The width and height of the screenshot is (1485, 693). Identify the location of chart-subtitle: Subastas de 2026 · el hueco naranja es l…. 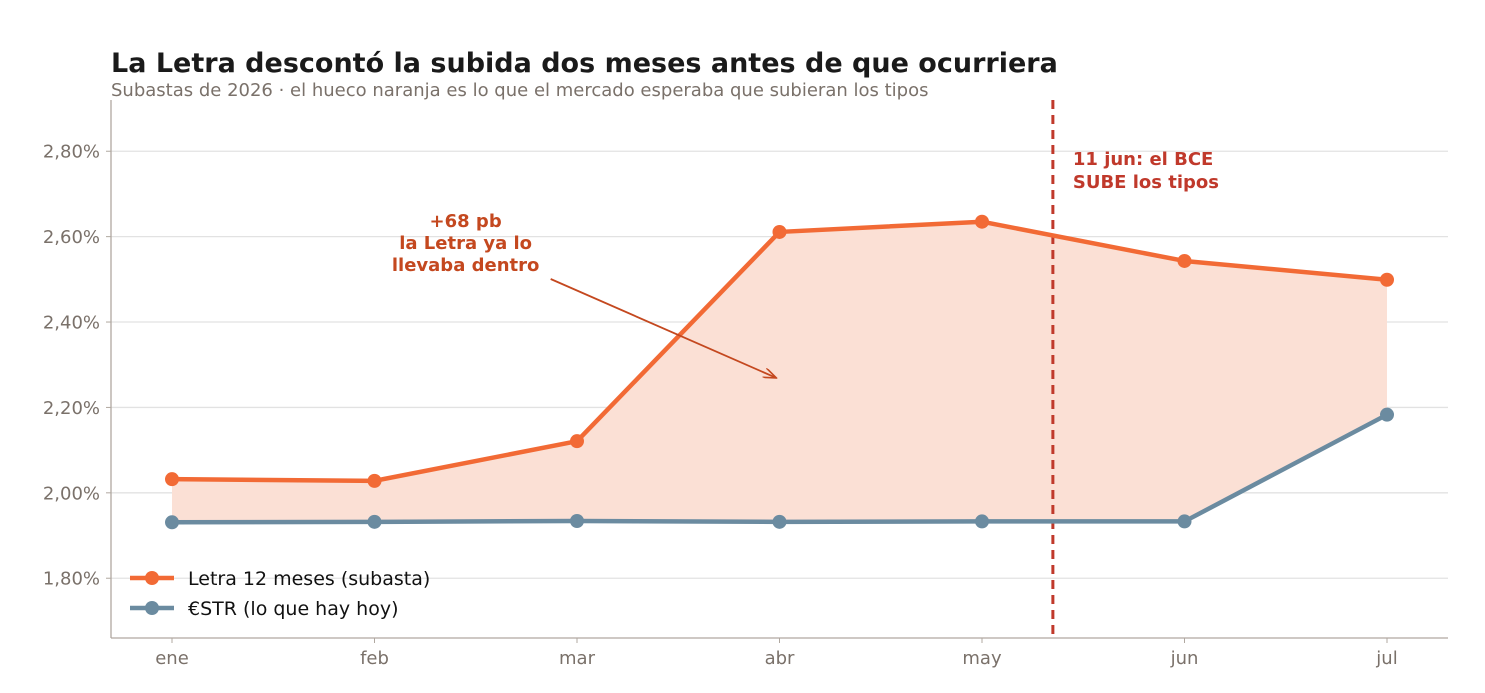
(520, 90).